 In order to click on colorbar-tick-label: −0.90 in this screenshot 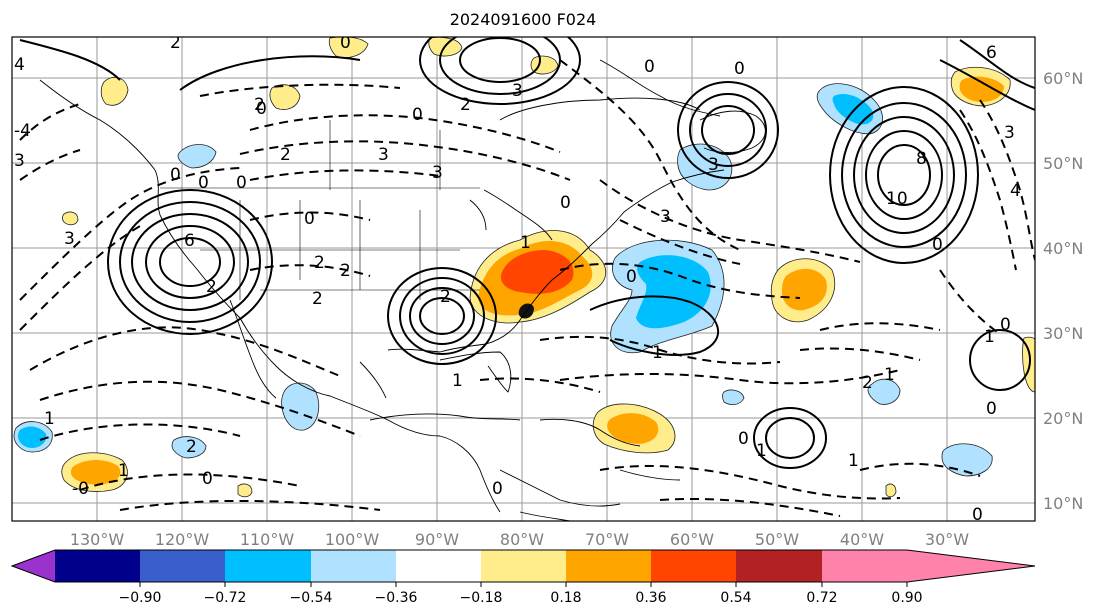, I will do `click(140, 598)`.